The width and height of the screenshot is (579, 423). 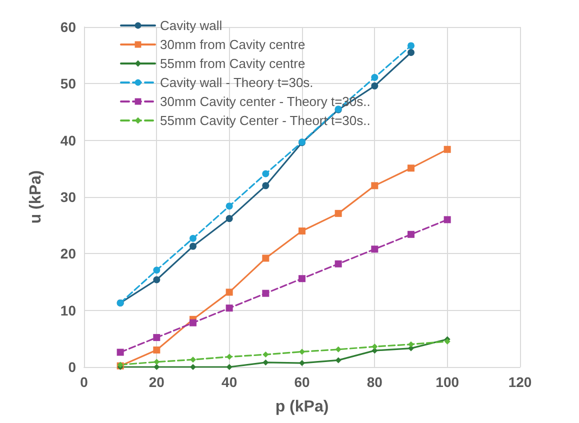 I want to click on legend-label: Cavity wall, so click(x=191, y=25).